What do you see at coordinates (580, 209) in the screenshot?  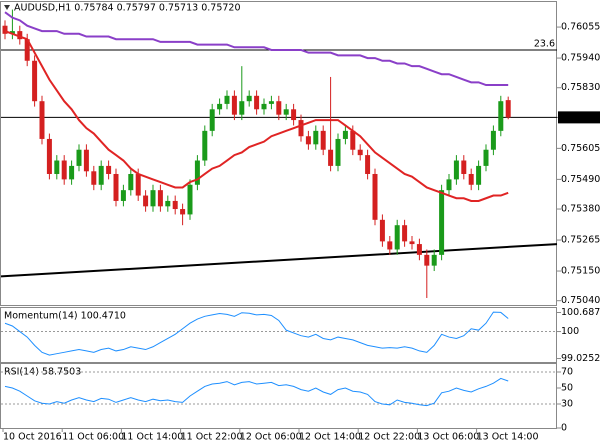 I see `y-tick-label: 0.75380` at bounding box center [580, 209].